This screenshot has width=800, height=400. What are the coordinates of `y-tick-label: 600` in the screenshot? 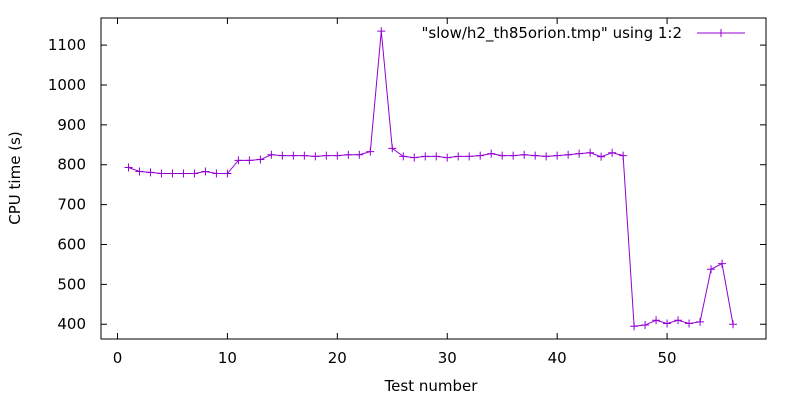 It's located at (71, 244).